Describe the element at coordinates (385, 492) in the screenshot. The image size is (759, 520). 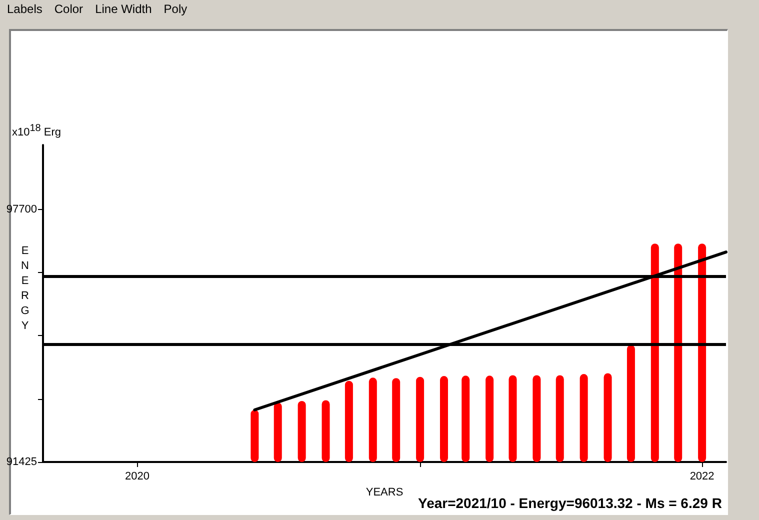
I see `x-axis-title: YEARS` at that location.